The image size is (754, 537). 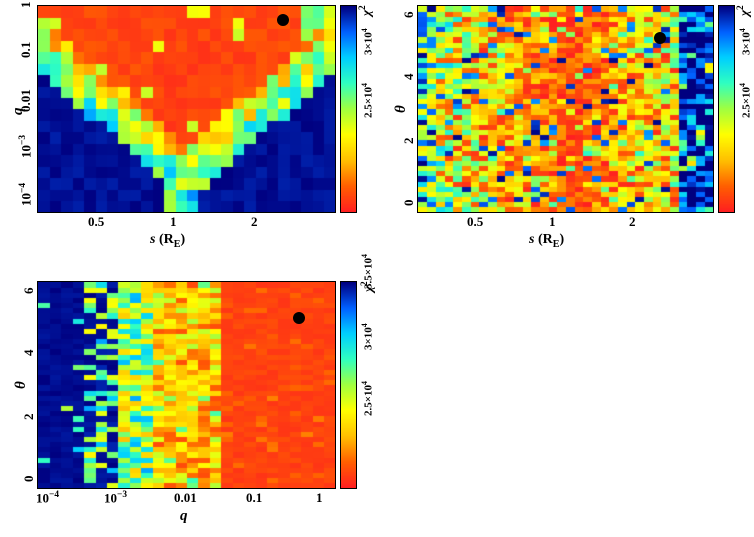 What do you see at coordinates (401, 109) in the screenshot?
I see `panel-stheta-yaxis-title: θ` at bounding box center [401, 109].